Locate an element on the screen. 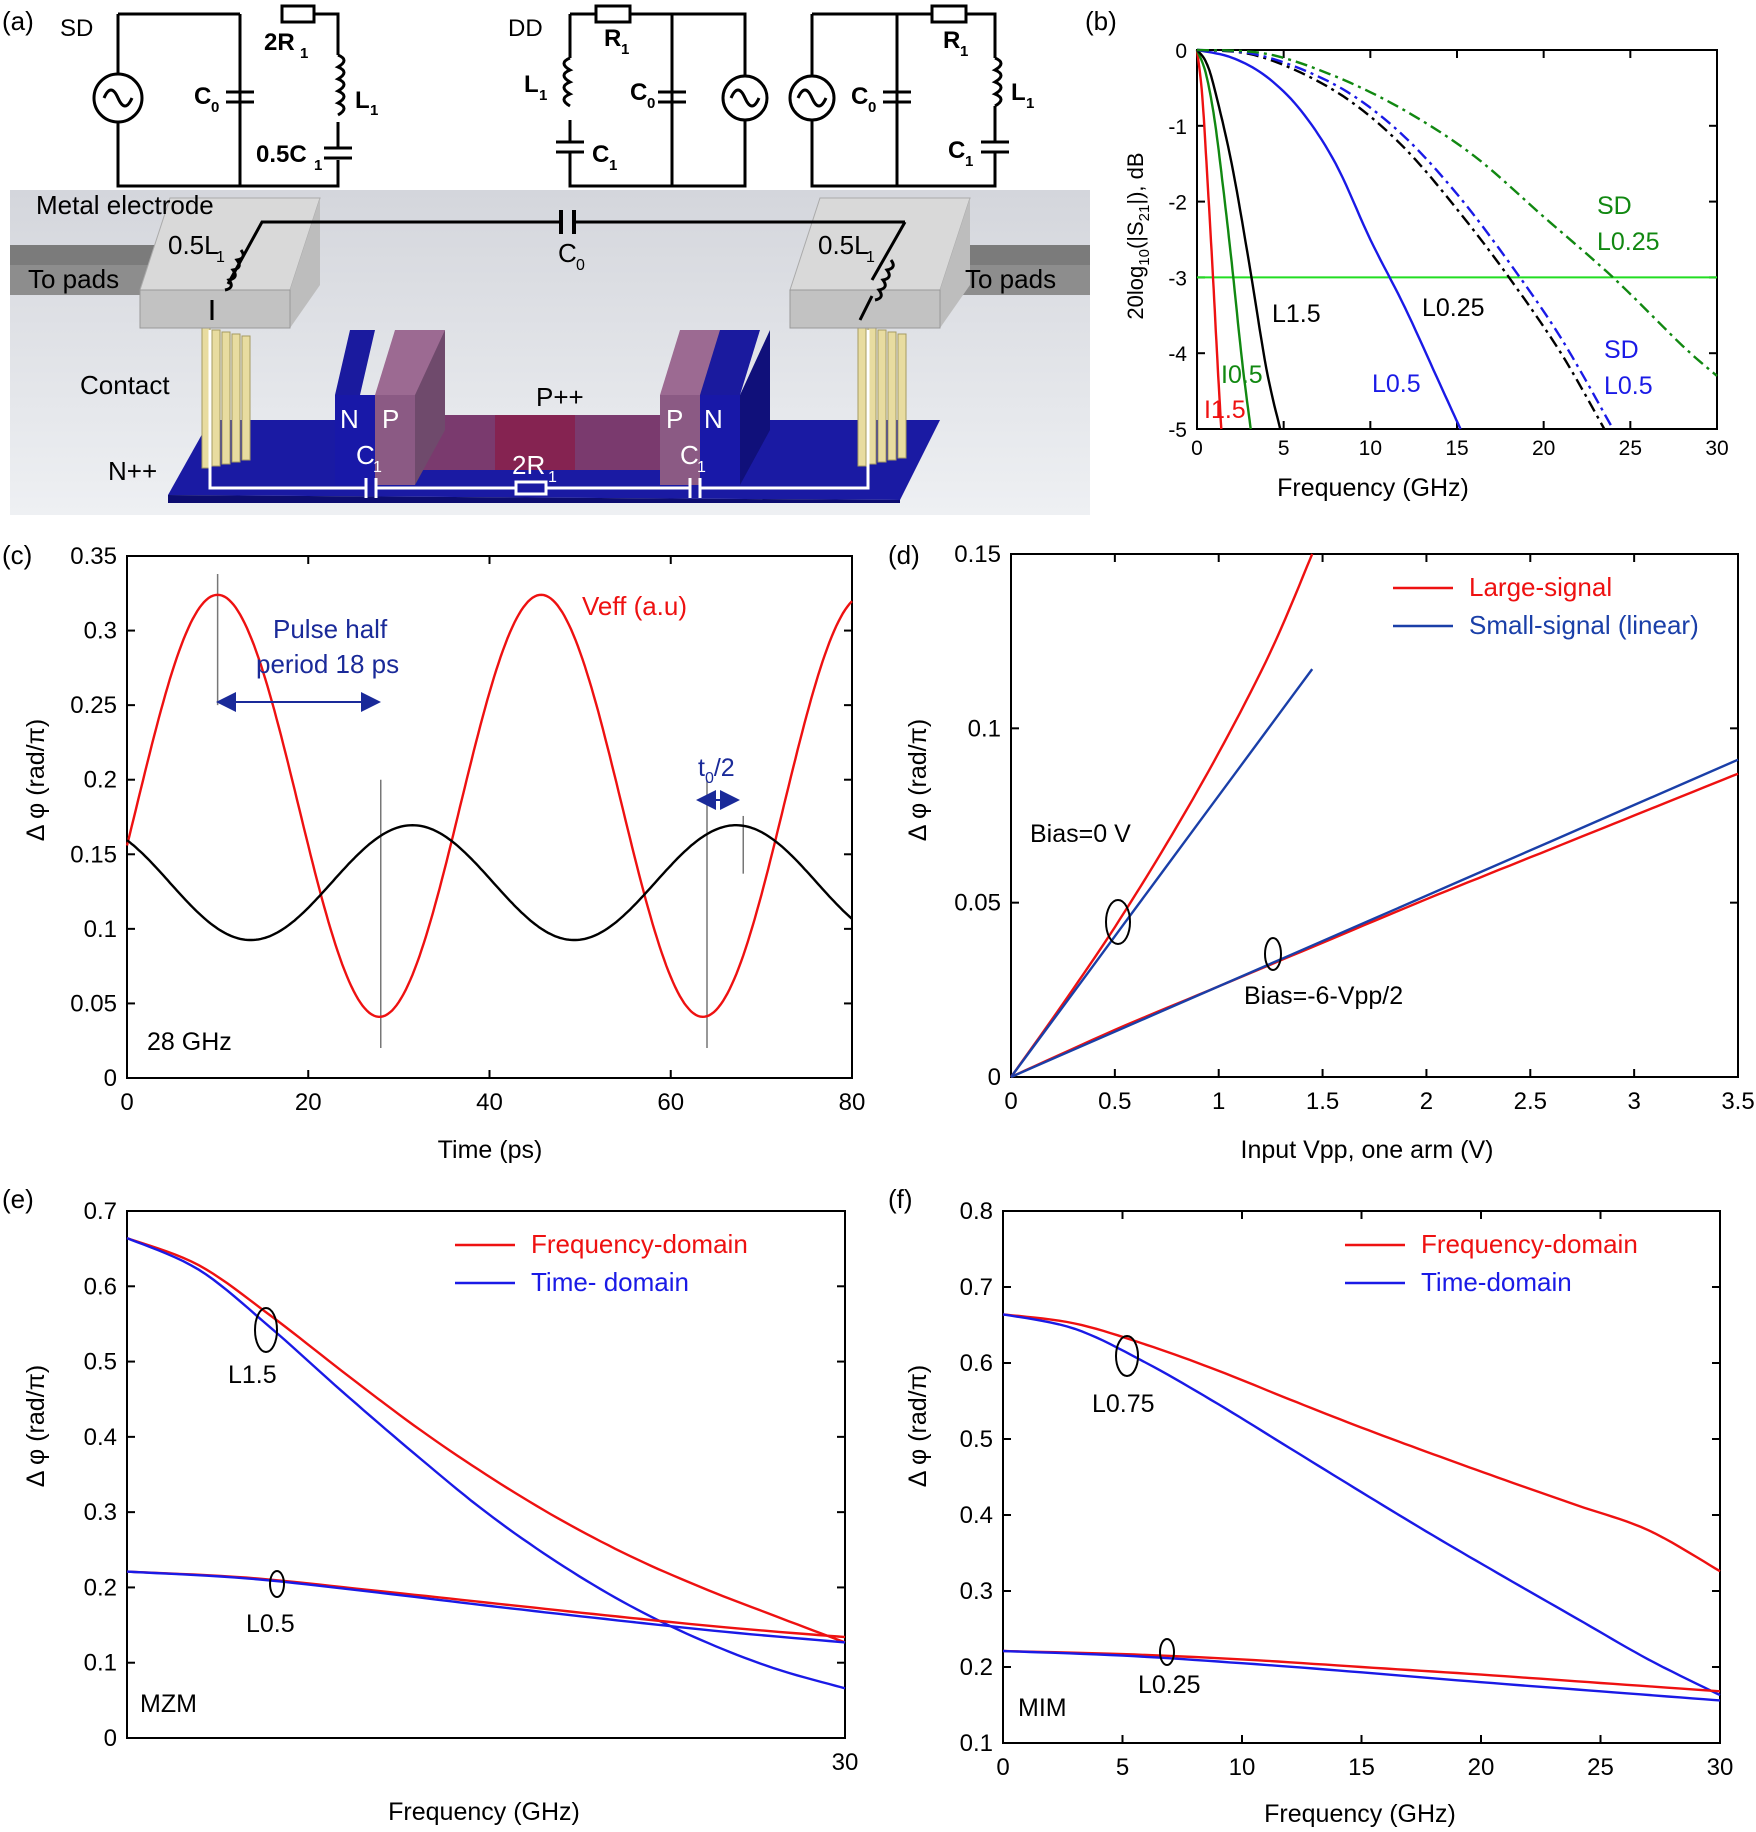  plot-c: 0 20 40 60 80 0 0.05 0.1 0.15 0.2 0.25 0.3 0.35 is located at coordinates (467, 829).